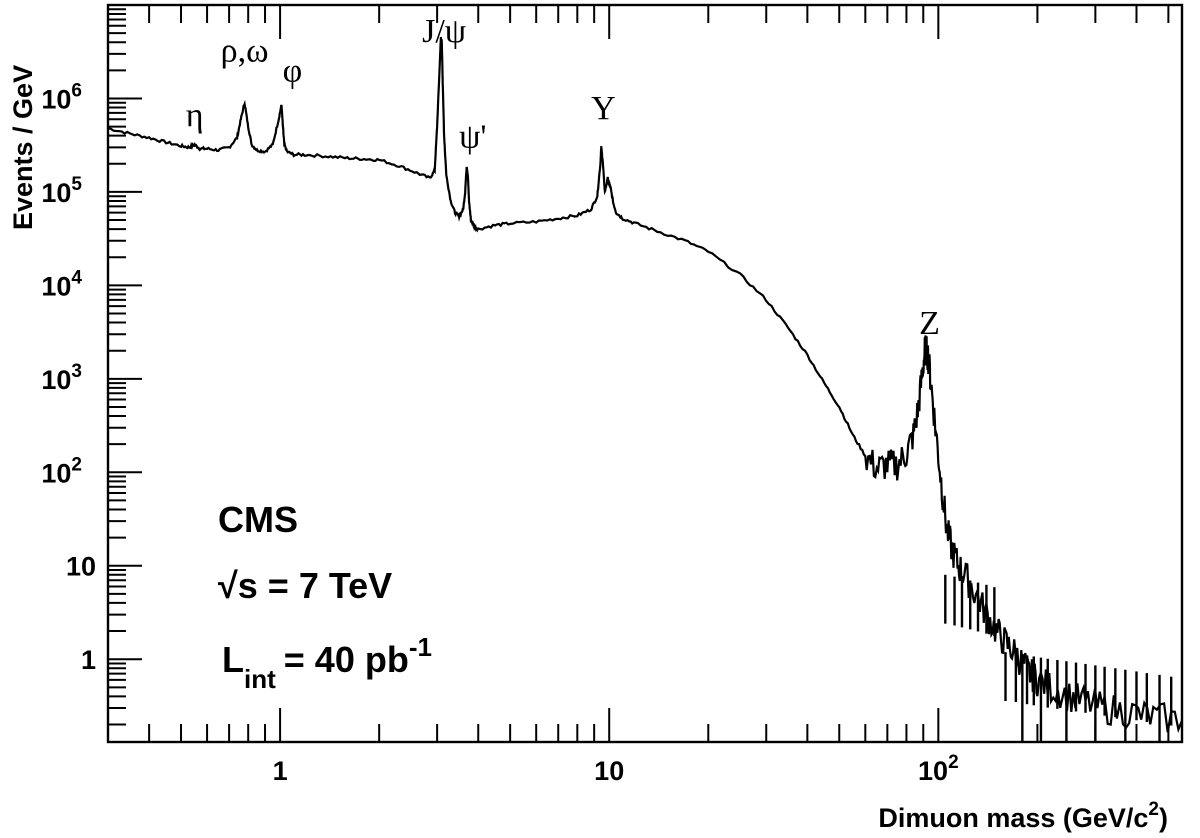 The width and height of the screenshot is (1200, 838). I want to click on energy-value: s = 7 TeV, so click(315, 585).